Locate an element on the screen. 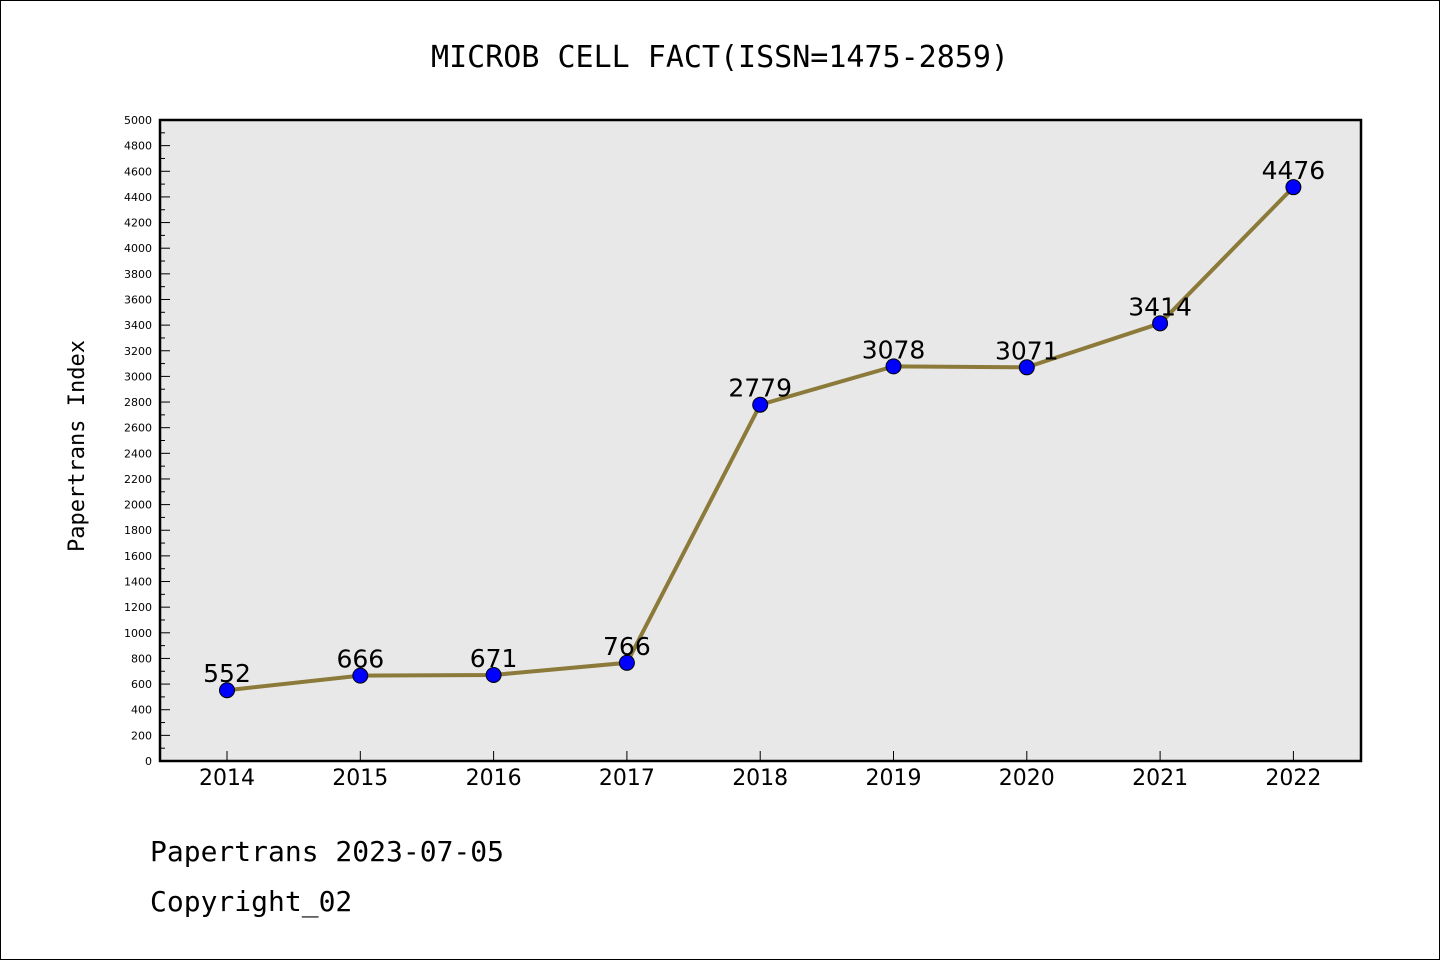 This screenshot has height=960, width=1440. y-tick-label: 3600 is located at coordinates (138, 299).